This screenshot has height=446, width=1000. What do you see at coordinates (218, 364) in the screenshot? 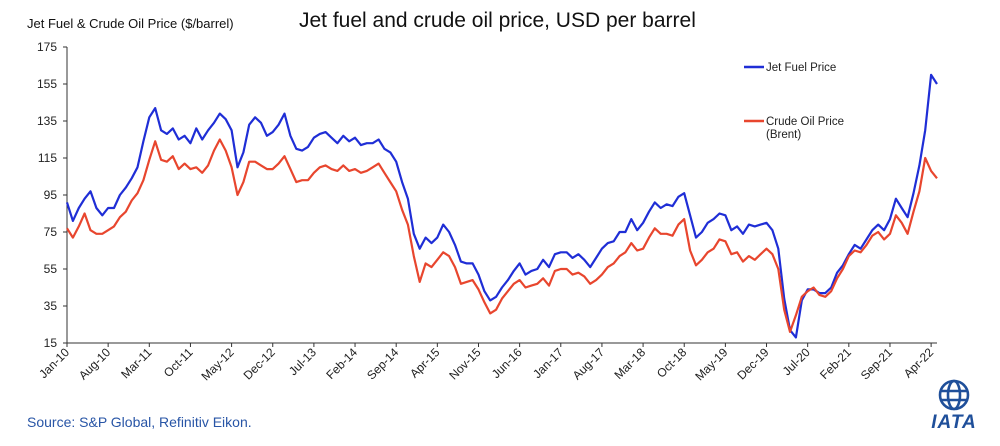
I see `x-tick-label: May-12` at bounding box center [218, 364].